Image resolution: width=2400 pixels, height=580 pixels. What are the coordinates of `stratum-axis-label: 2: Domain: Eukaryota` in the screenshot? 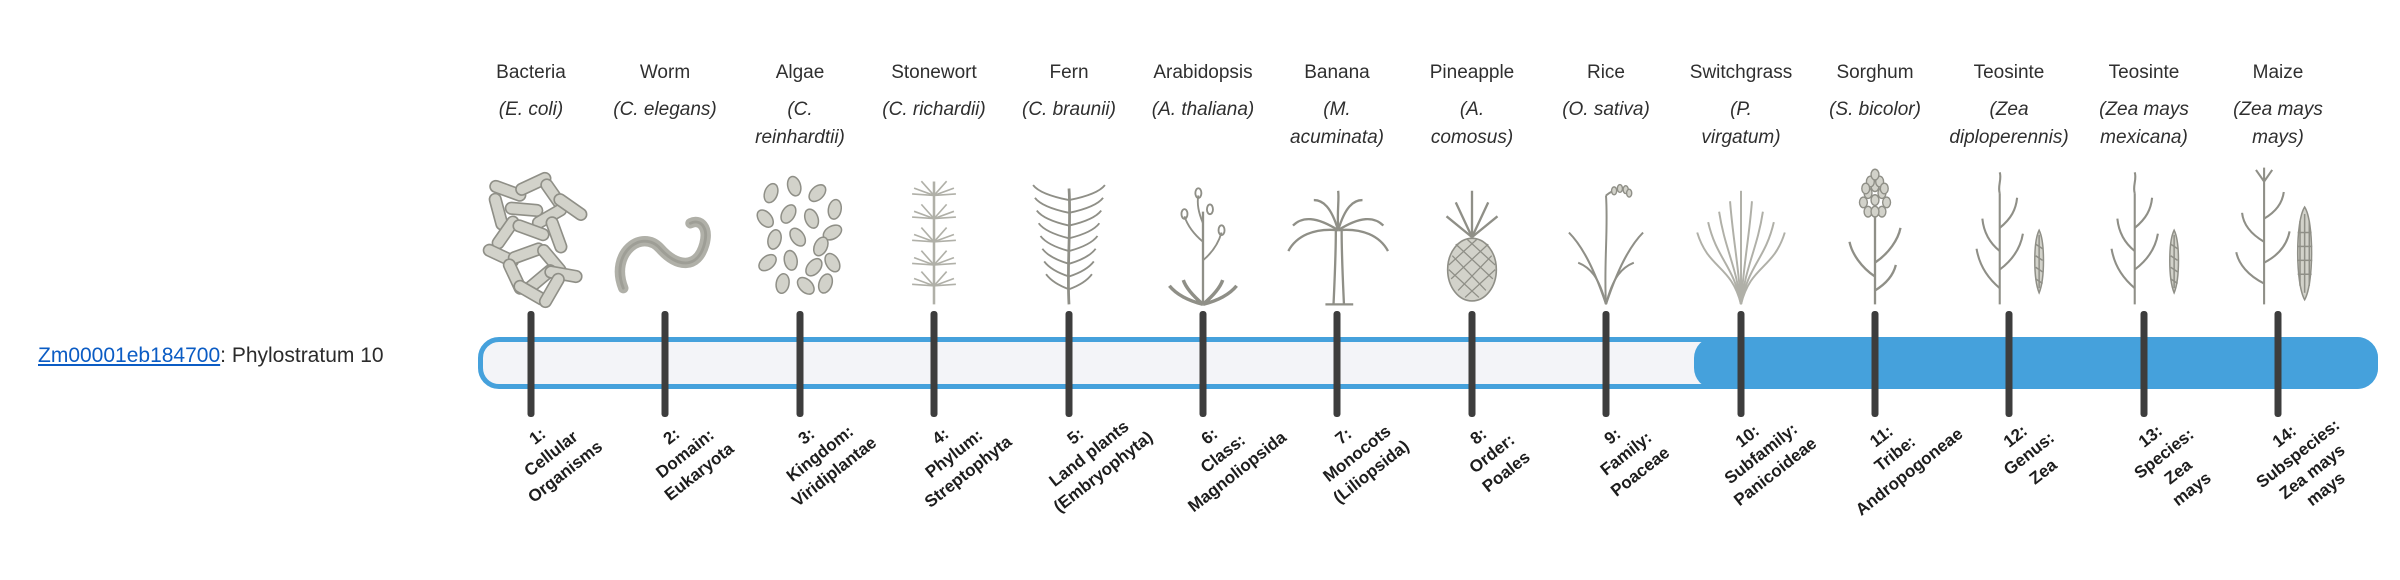 It's located at (695, 464).